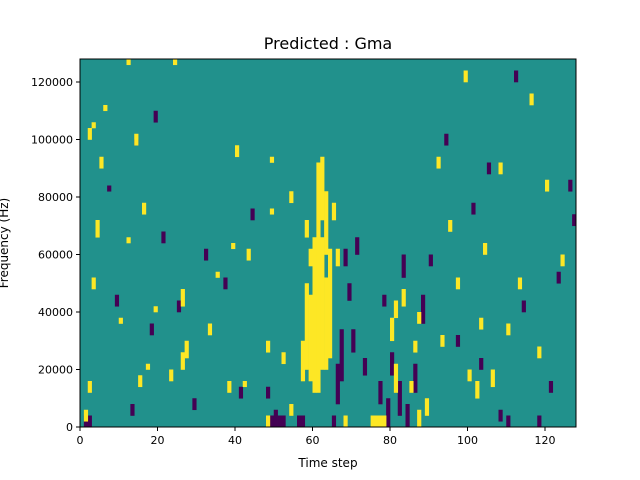  I want to click on y-tick-label: 100000, so click(52, 140).